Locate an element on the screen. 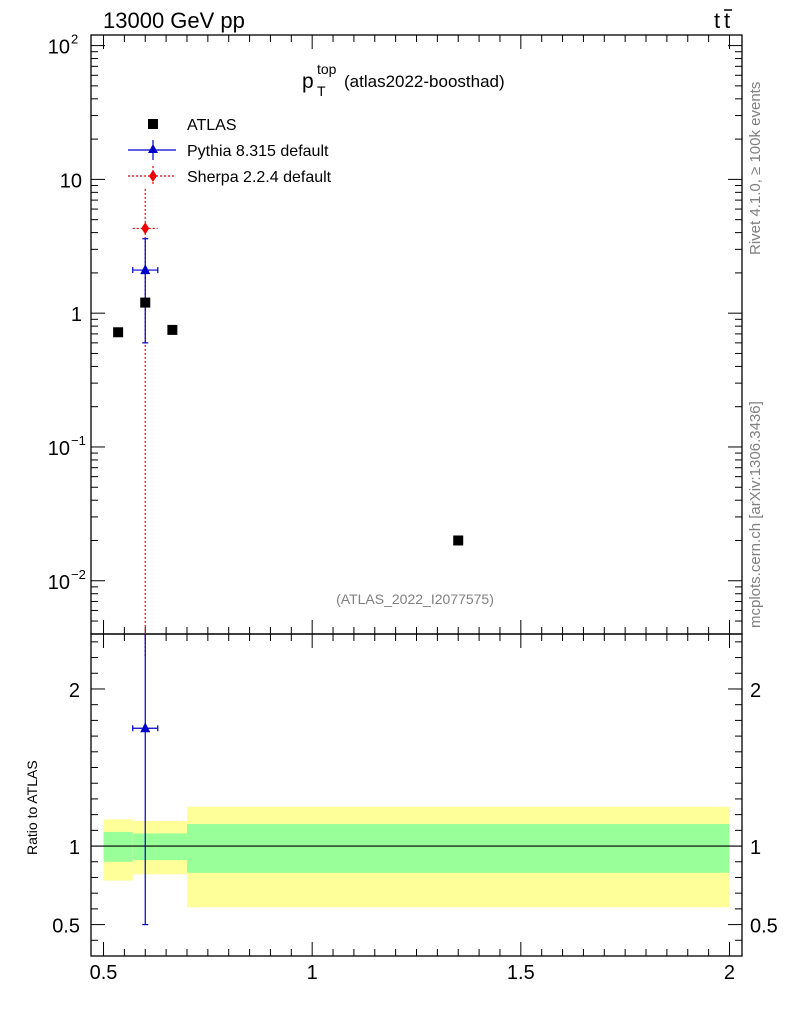  ratio-ylabel: Ratio to ATLAS is located at coordinates (32, 807).